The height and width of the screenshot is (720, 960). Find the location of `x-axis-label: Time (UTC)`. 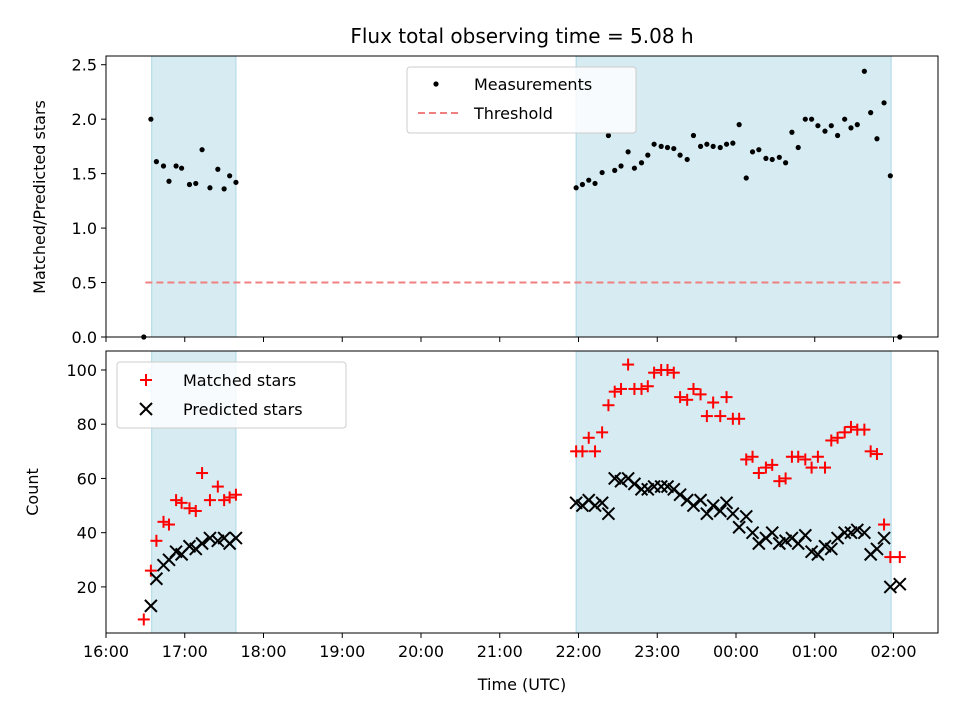

x-axis-label: Time (UTC) is located at coordinates (521, 684).